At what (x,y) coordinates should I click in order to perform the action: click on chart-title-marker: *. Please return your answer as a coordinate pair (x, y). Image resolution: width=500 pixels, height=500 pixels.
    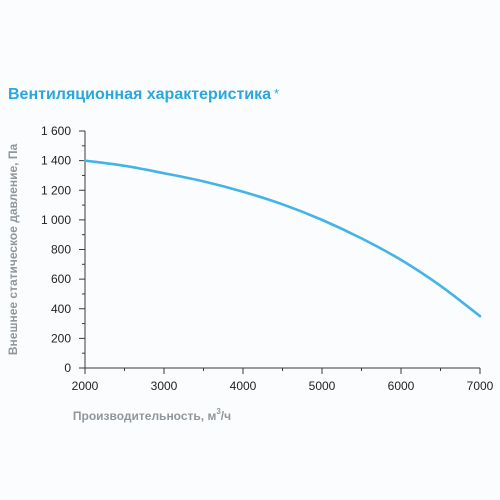
    Looking at the image, I should click on (277, 93).